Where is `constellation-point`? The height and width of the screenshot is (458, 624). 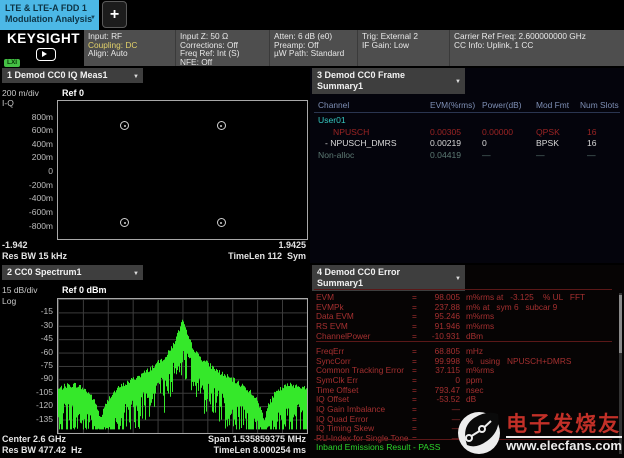 constellation-point is located at coordinates (125, 223).